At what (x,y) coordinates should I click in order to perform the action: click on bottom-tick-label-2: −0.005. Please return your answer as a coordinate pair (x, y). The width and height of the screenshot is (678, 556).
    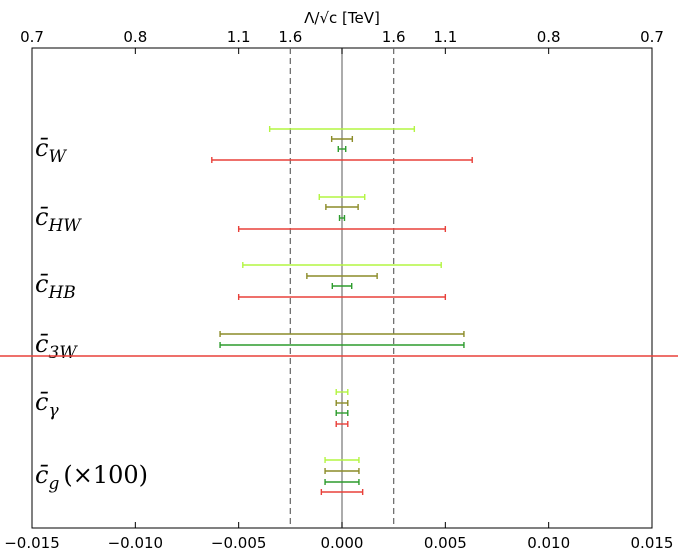
    Looking at the image, I should click on (239, 543).